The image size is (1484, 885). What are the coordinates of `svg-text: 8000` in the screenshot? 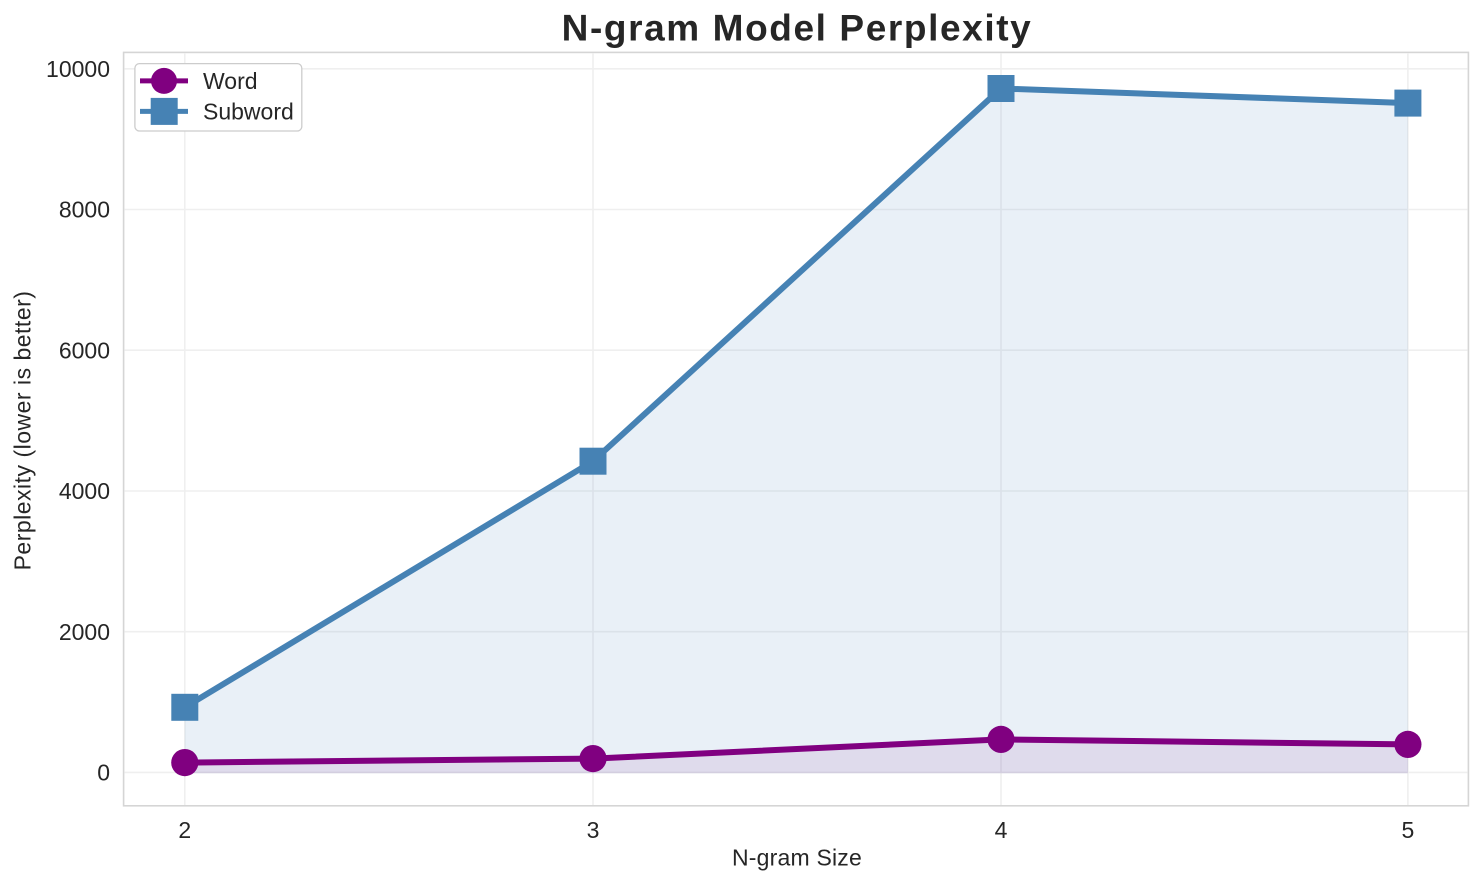 It's located at (84, 210).